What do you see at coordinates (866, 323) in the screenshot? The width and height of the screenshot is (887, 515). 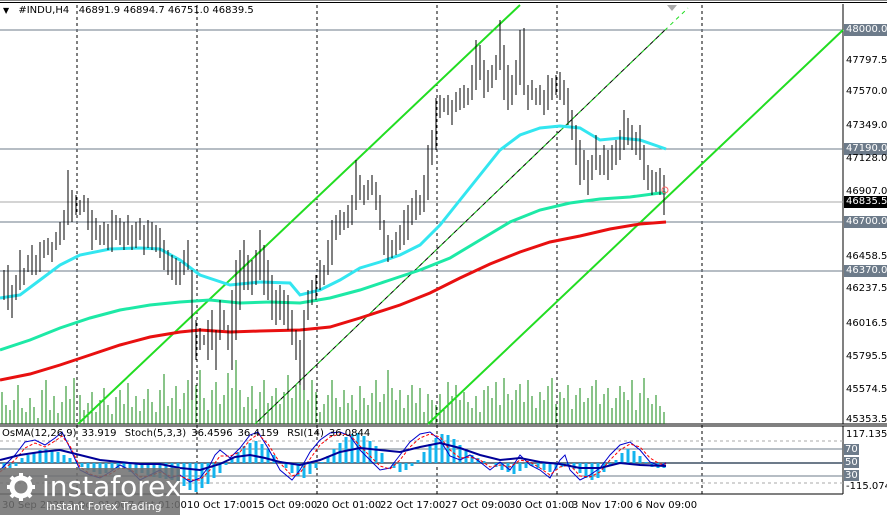 I see `price-tick: 46016.5` at bounding box center [866, 323].